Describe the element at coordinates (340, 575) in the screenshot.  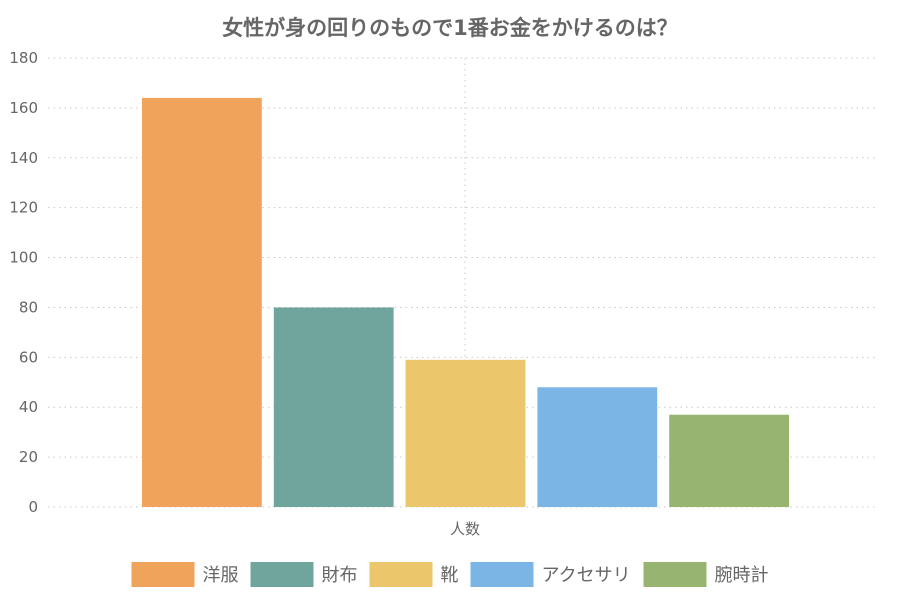
I see `legend-label: 財布` at that location.